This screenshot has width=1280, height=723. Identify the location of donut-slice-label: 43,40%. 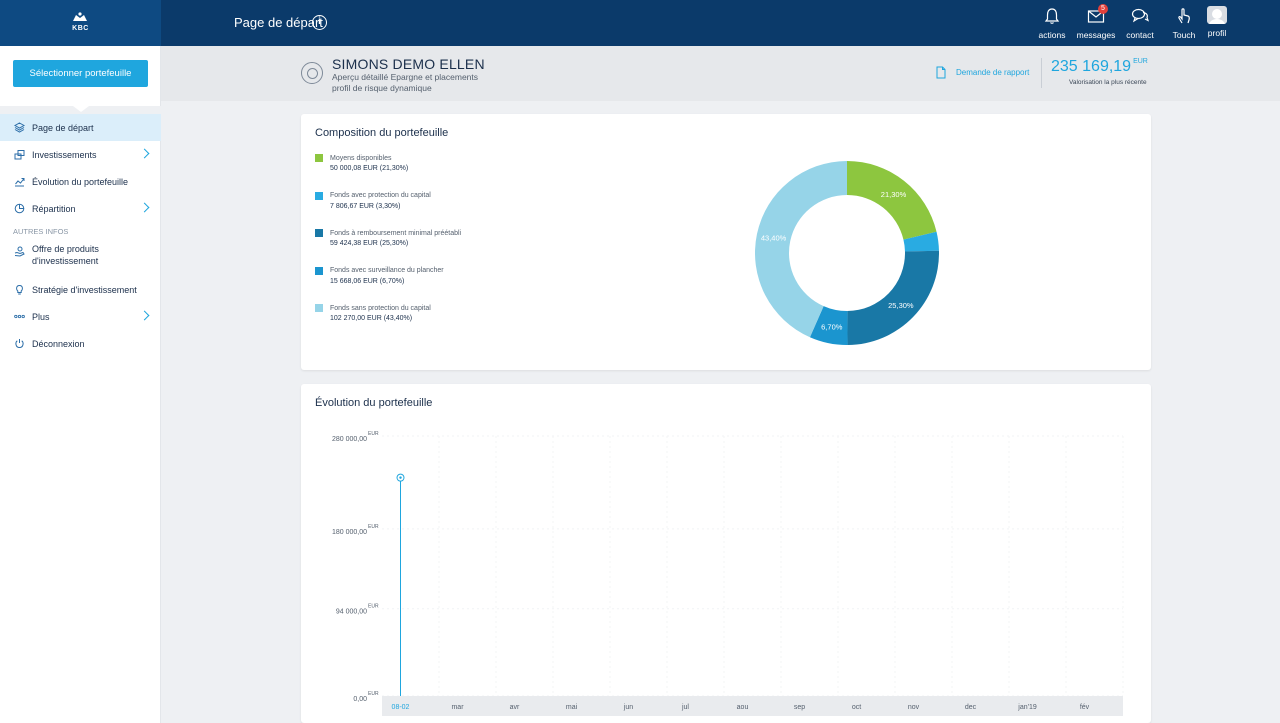
(774, 238).